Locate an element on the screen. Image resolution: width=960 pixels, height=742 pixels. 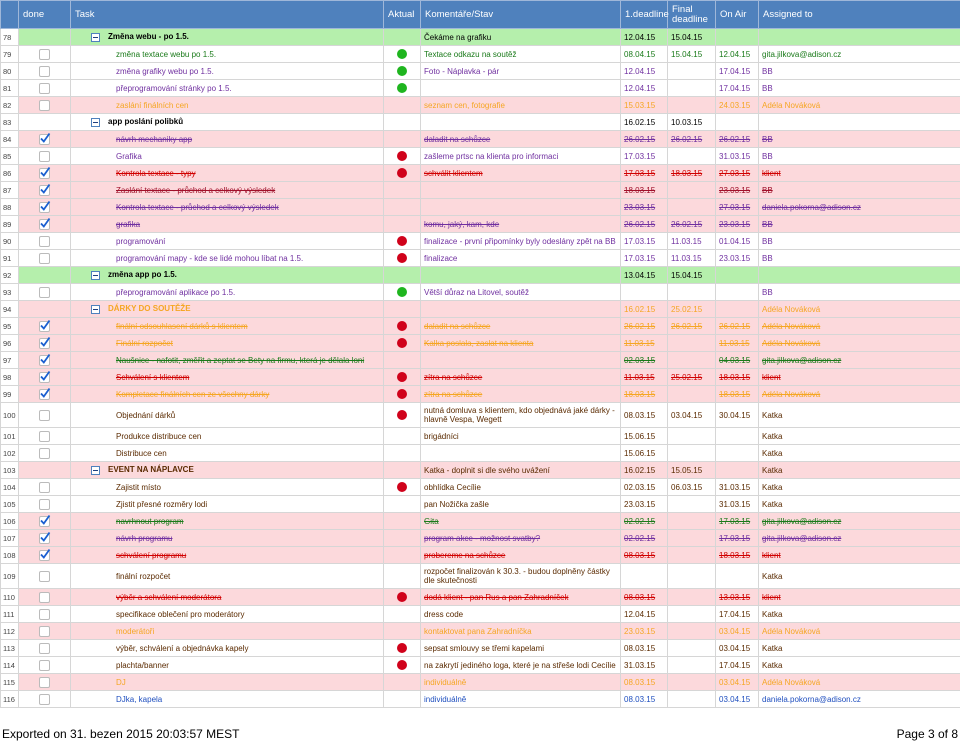
header: Task is located at coordinates (227, 14).